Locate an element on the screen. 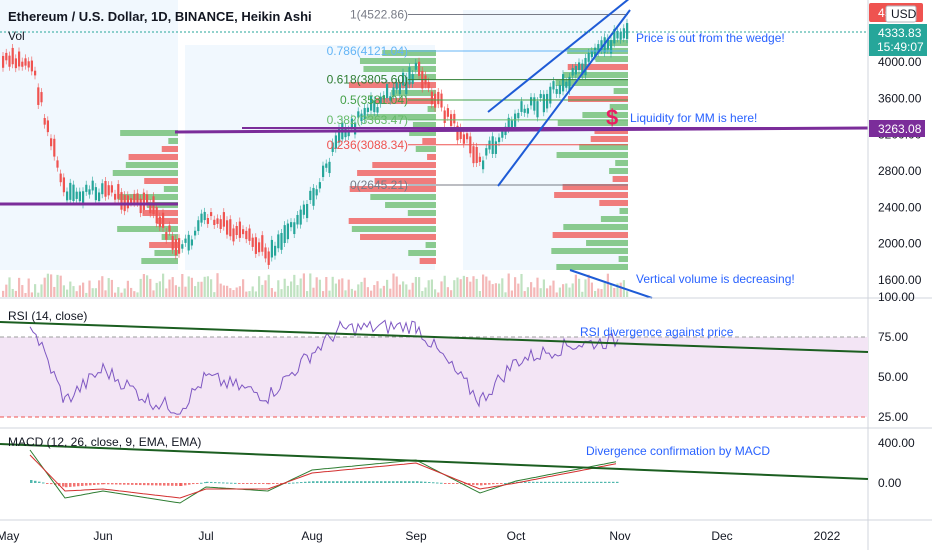 This screenshot has width=932, height=555. fib-level-label: 0.236(3088.34) is located at coordinates (367, 145).